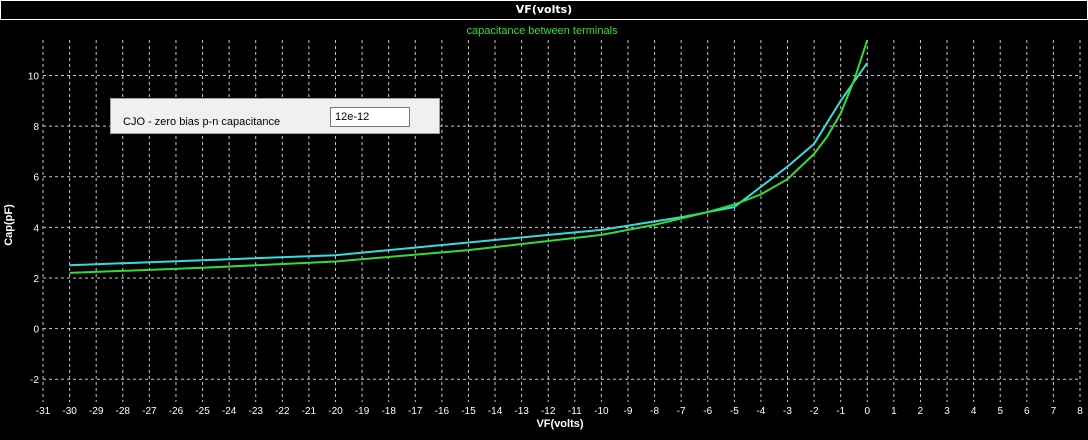  What do you see at coordinates (840, 411) in the screenshot?
I see `x-tick-label: -1` at bounding box center [840, 411].